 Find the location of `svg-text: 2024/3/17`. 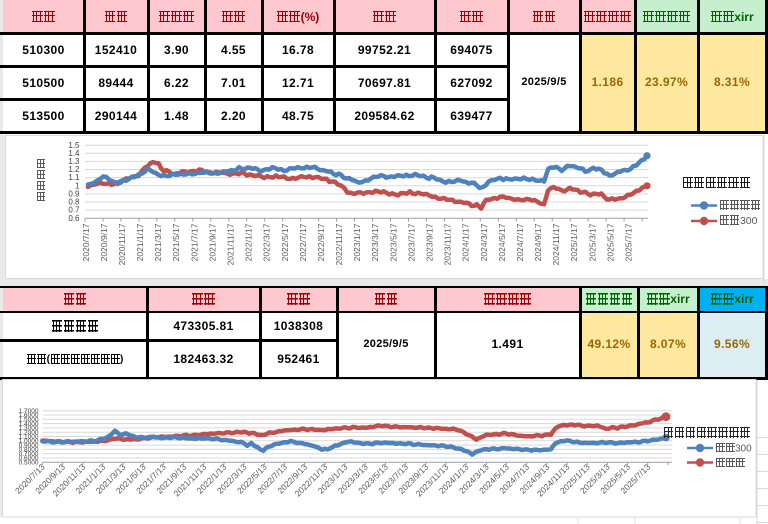

svg-text: 2024/3/17 is located at coordinates (484, 242).